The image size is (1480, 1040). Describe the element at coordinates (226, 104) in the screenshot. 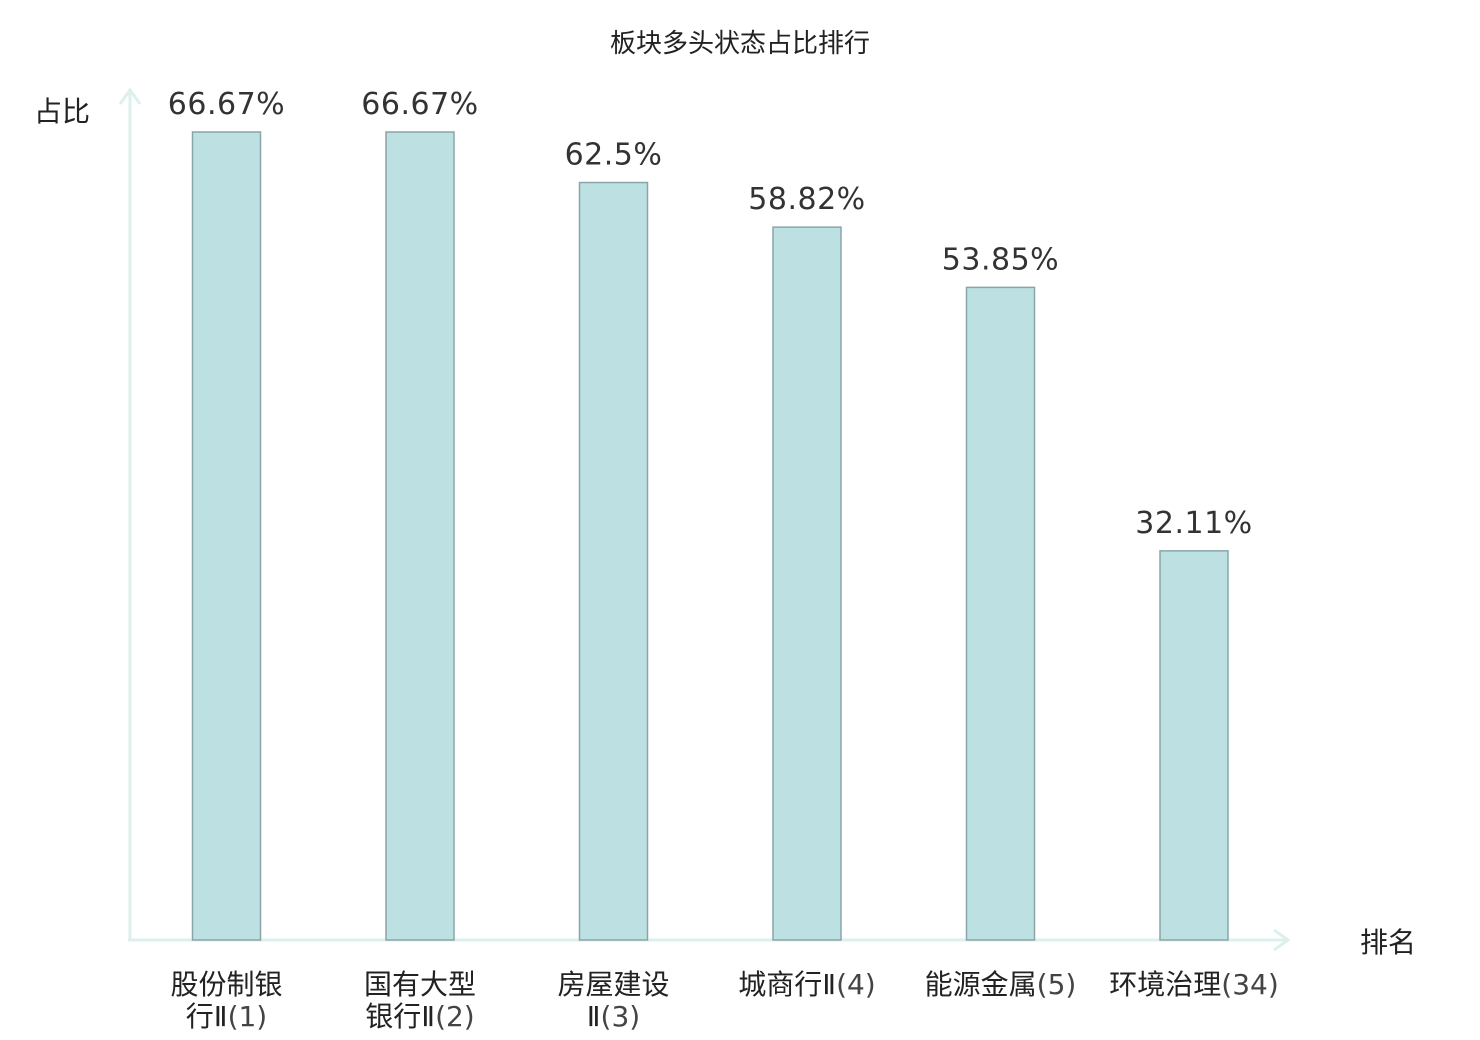

I see `value-label-1: 66.67%` at that location.